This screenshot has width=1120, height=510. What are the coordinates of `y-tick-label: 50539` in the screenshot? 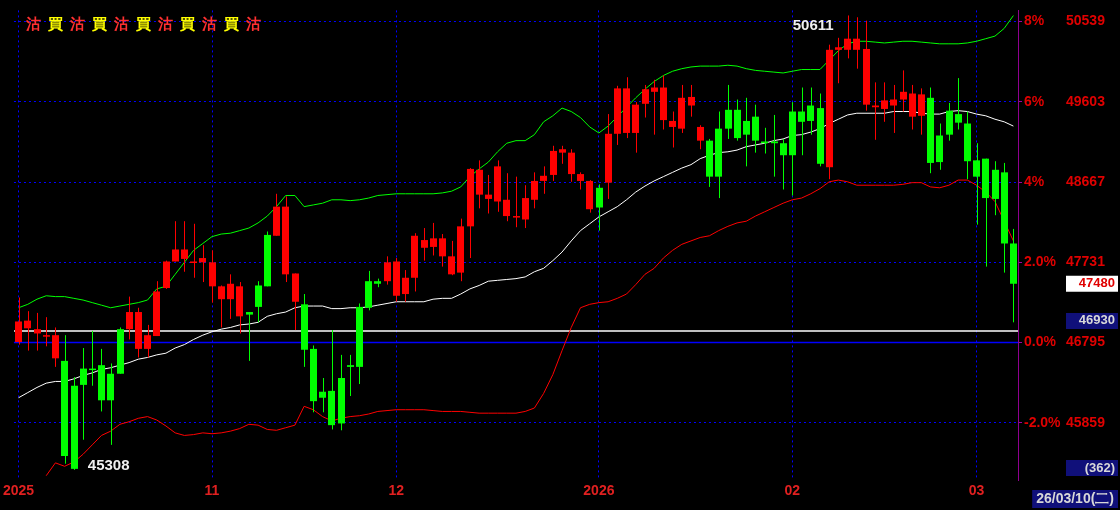 It's located at (1086, 20).